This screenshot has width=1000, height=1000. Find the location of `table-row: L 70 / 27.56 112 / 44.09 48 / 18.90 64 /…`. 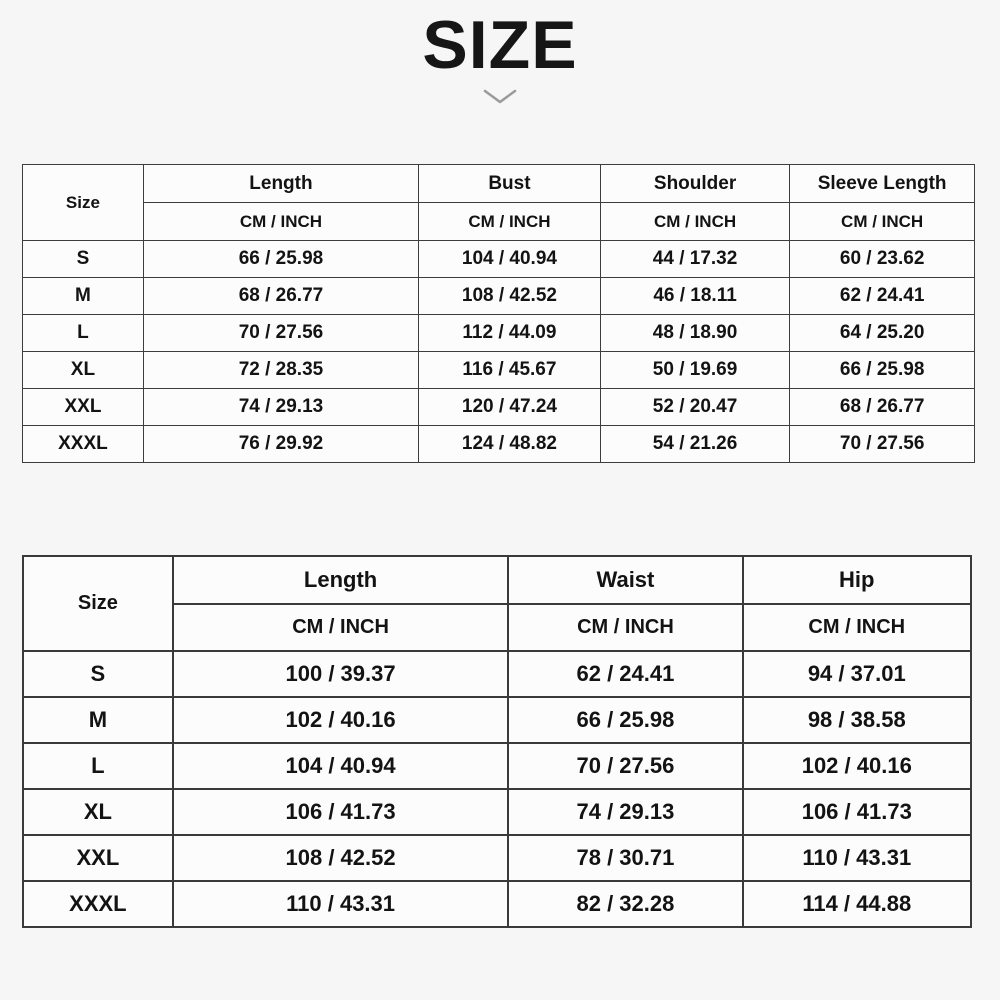

table-row: L 70 / 27.56 112 / 44.09 48 / 18.90 64 /… is located at coordinates (498, 333).